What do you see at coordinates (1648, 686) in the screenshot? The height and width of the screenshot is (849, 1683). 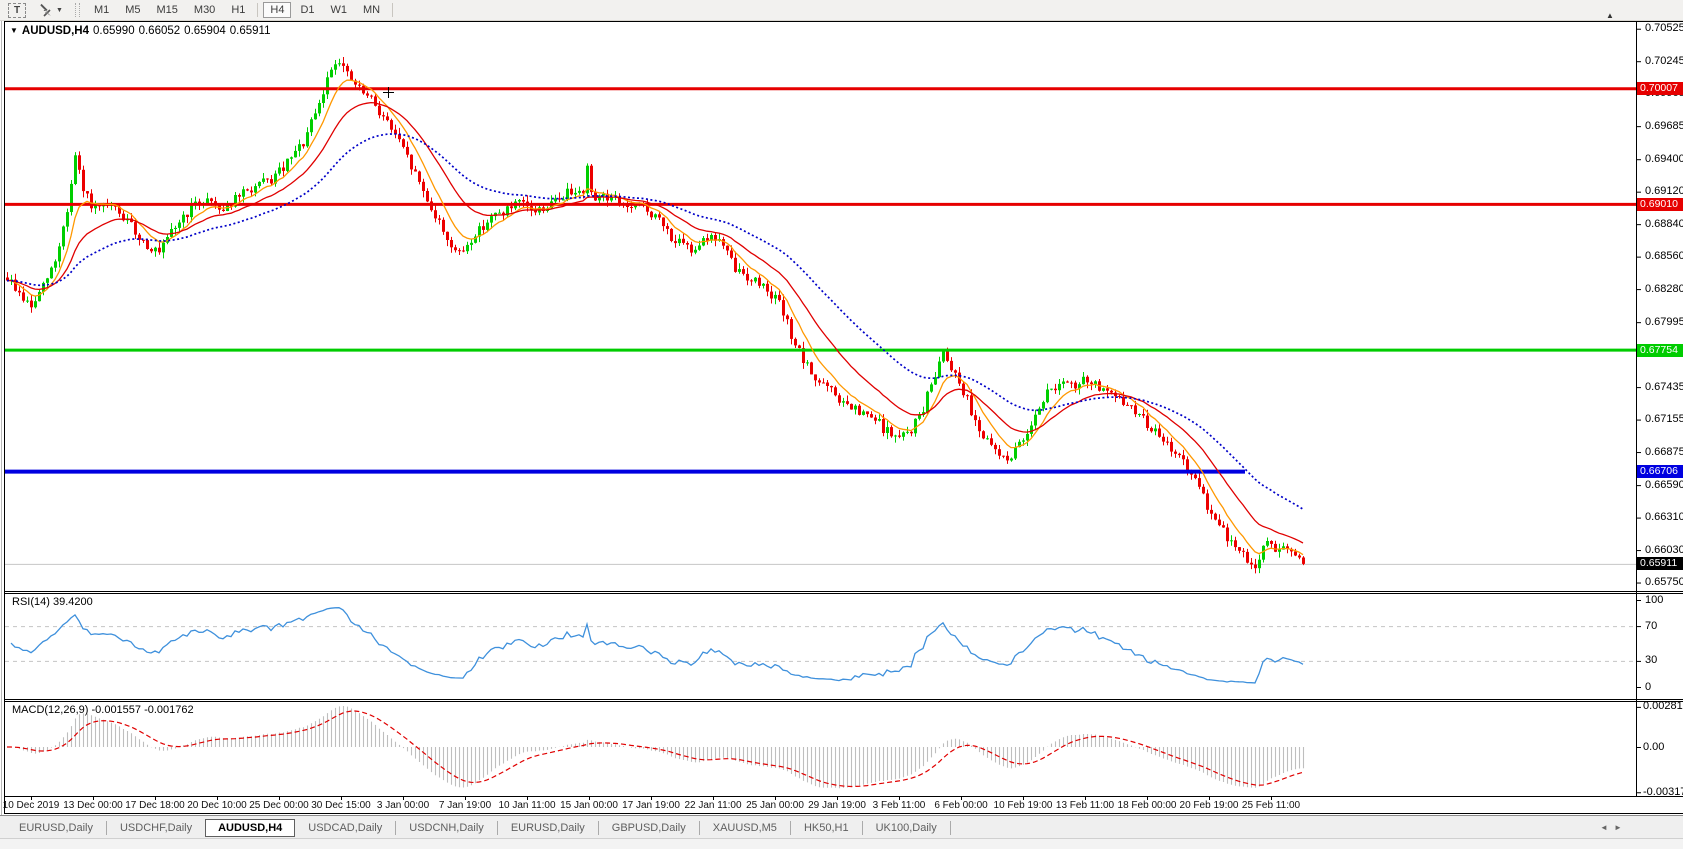 I see `rsi-tick-label: 0` at bounding box center [1648, 686].